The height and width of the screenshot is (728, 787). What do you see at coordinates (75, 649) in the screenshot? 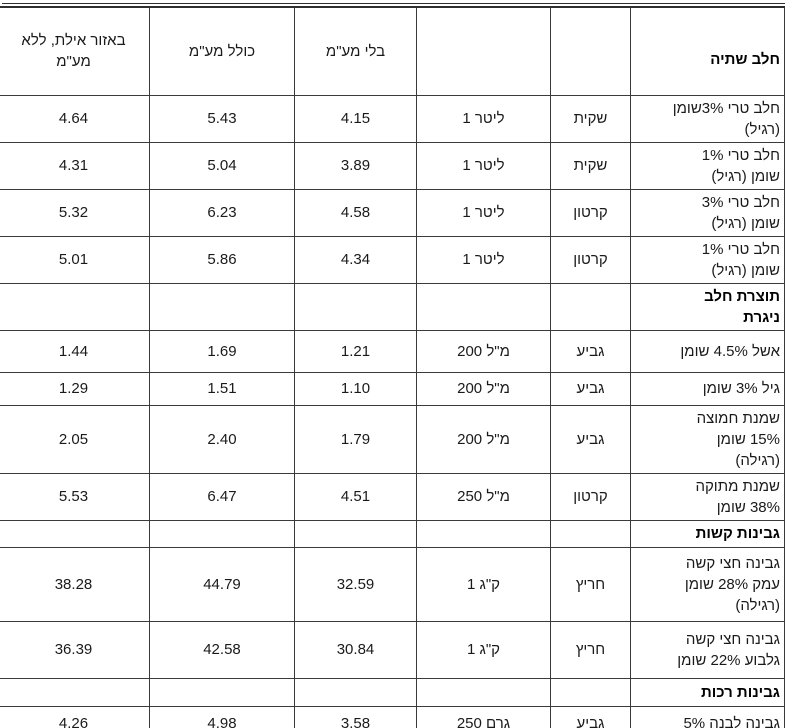
I see `price-eilat-cell: 36.39` at bounding box center [75, 649].